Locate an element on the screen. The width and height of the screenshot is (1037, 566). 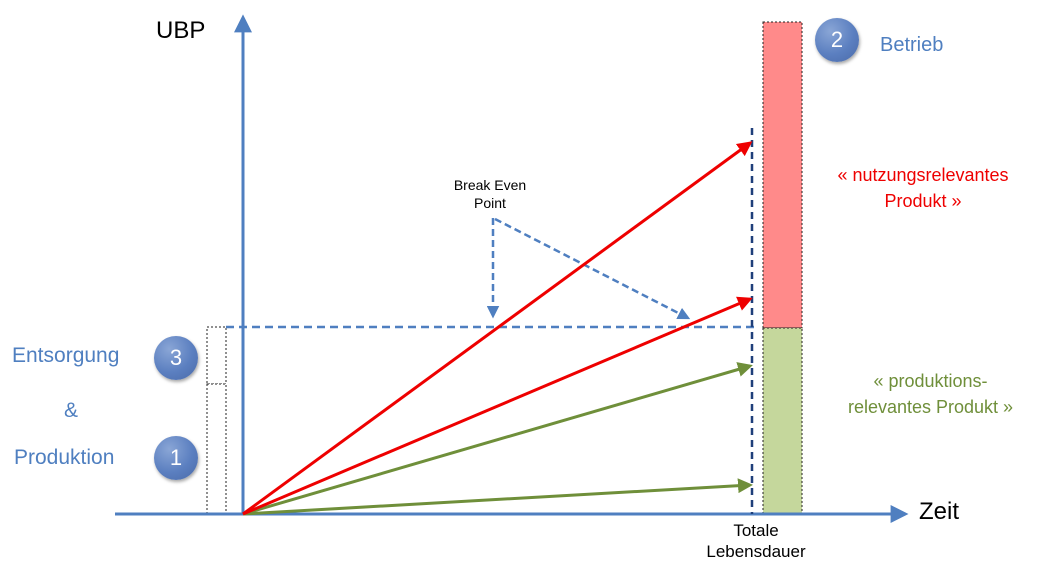
break-even-label: Break Even Point is located at coordinates (490, 194).